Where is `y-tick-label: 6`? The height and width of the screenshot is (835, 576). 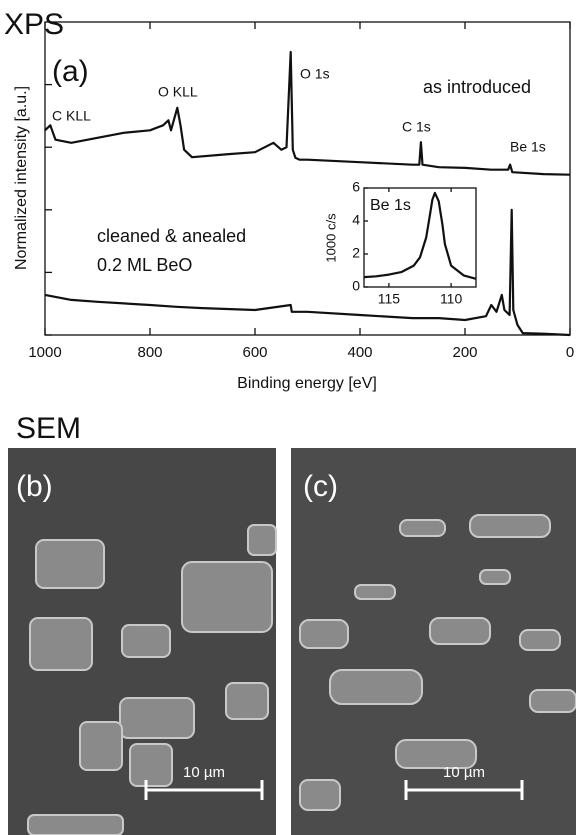 y-tick-label: 6 is located at coordinates (356, 187).